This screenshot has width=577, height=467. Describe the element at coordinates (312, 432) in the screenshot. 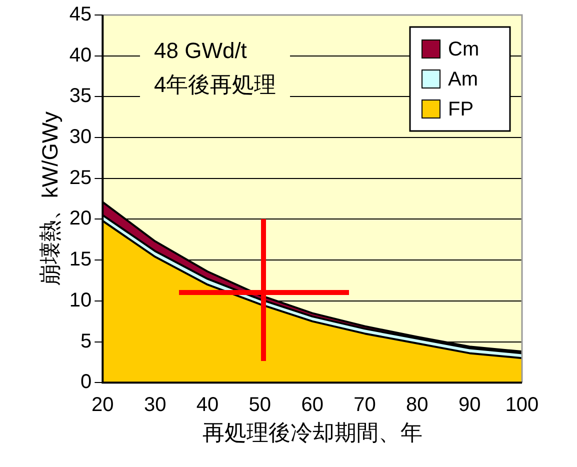

I see `x-axis-title: 再処理後冷却期間、年` at that location.